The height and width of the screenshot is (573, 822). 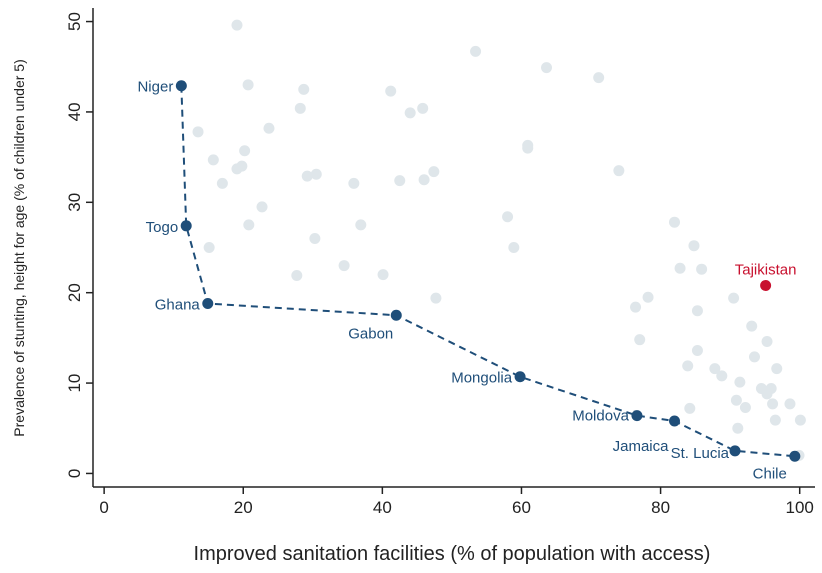 I want to click on point-label: St. Lucia, so click(x=700, y=453).